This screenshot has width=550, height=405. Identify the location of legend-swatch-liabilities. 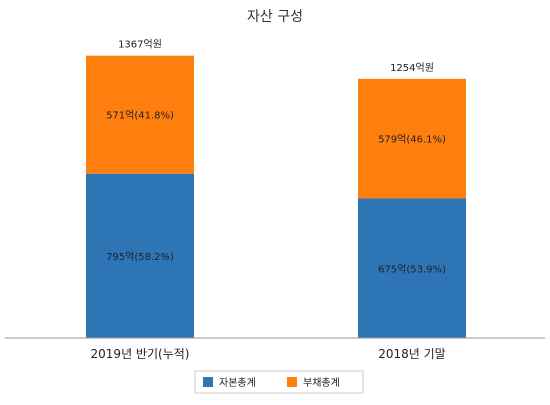
(292, 382).